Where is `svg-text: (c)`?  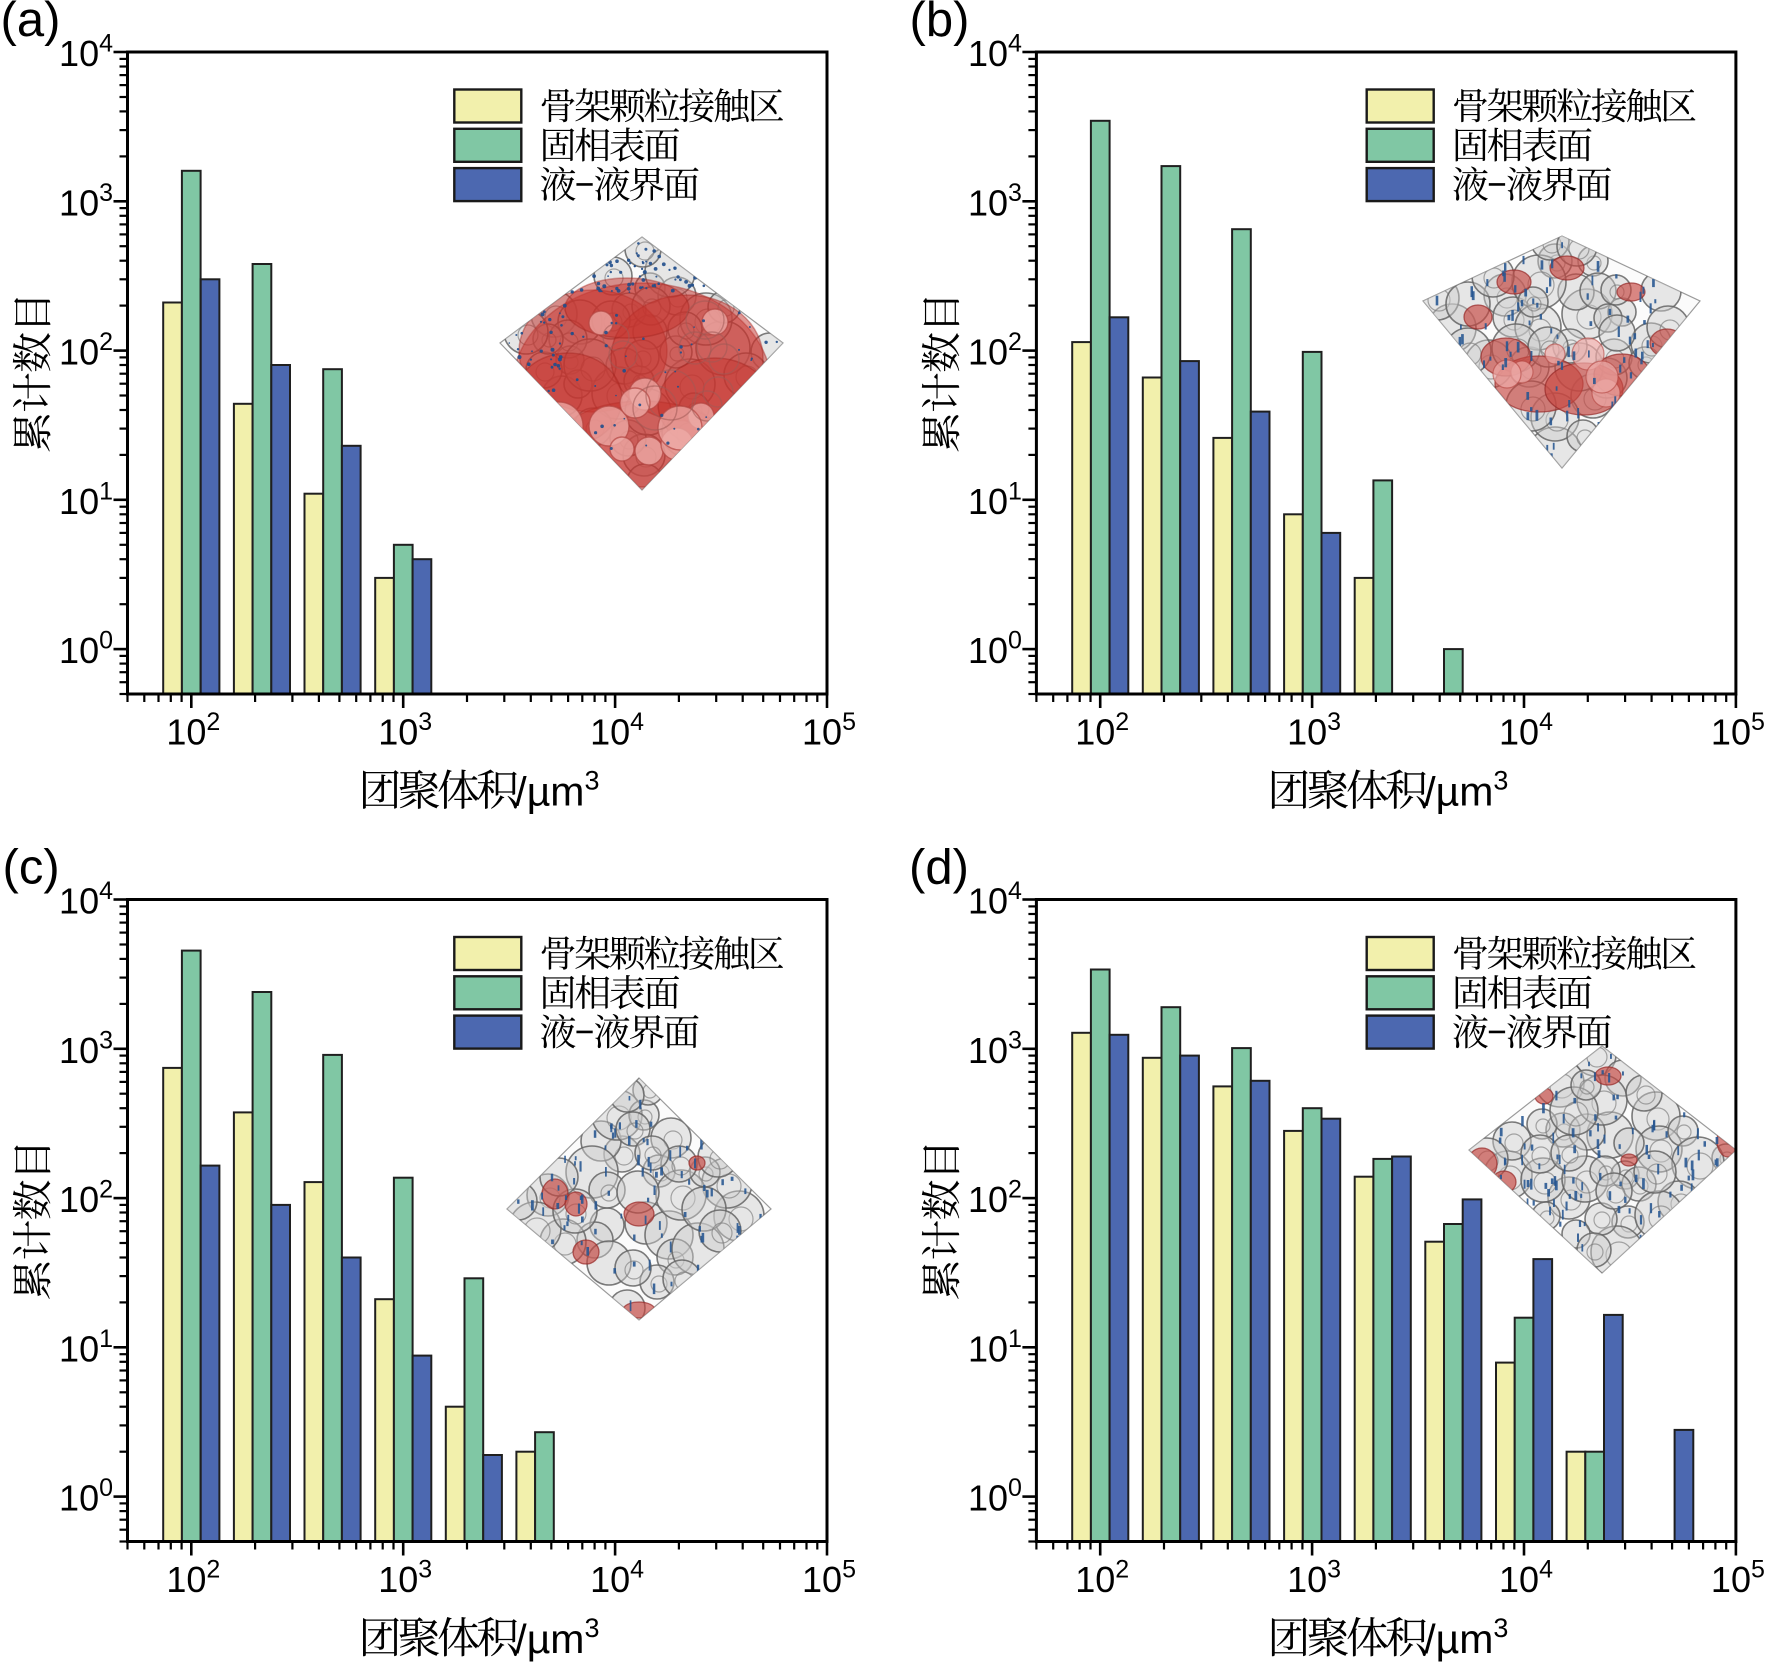
svg-text: (c) is located at coordinates (31, 868).